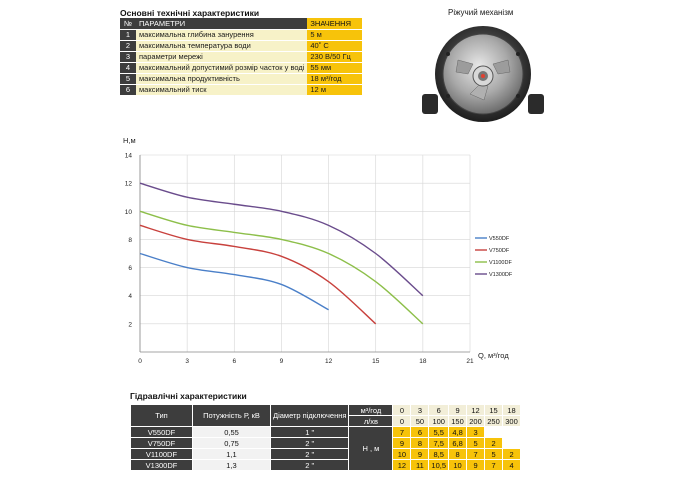 This screenshot has width=700, height=500. I want to click on hydraulic-col-type: Тип, so click(161, 415).